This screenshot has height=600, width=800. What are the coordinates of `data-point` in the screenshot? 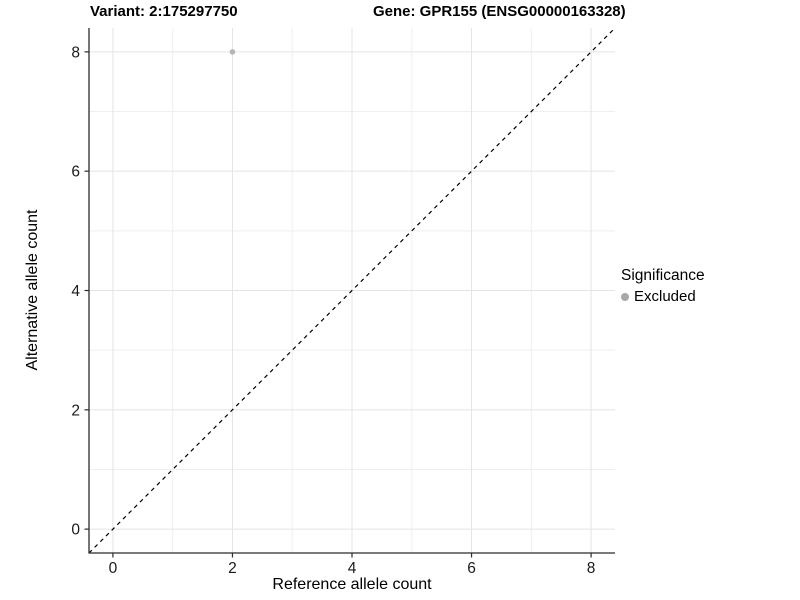 It's located at (232, 52).